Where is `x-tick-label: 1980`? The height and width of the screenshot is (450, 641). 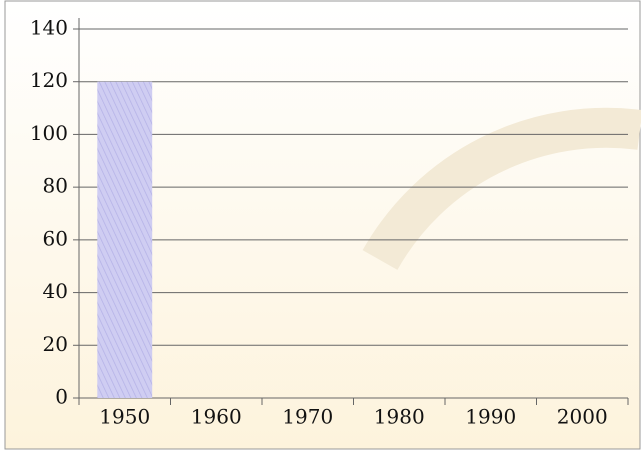 x-tick-label: 1980 is located at coordinates (399, 417).